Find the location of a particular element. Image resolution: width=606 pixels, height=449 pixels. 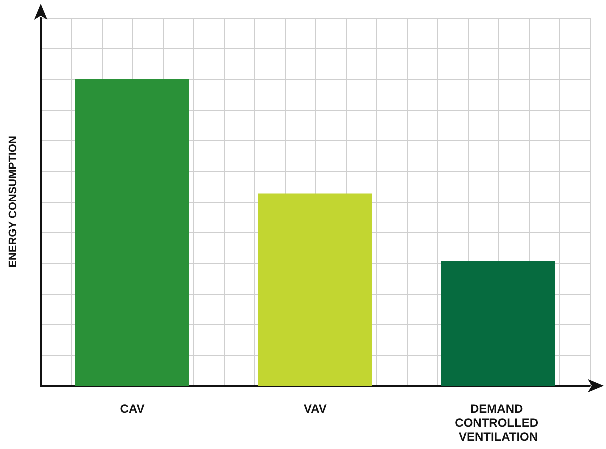

x-tick-label: VAV is located at coordinates (315, 409).